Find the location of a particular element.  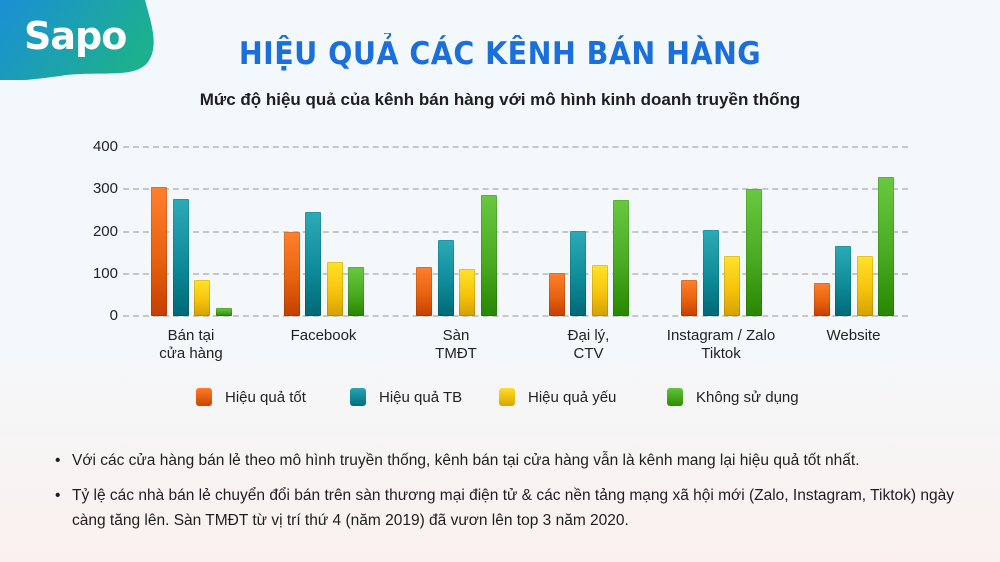

logo-background is located at coordinates (77, 40).